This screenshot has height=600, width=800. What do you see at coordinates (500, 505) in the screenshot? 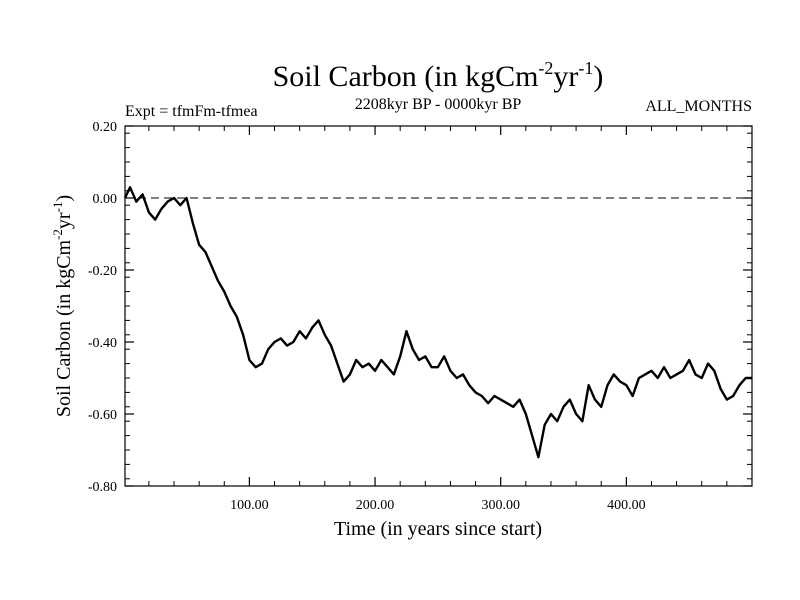
I see `x-tick-label: 300.00` at bounding box center [500, 505].